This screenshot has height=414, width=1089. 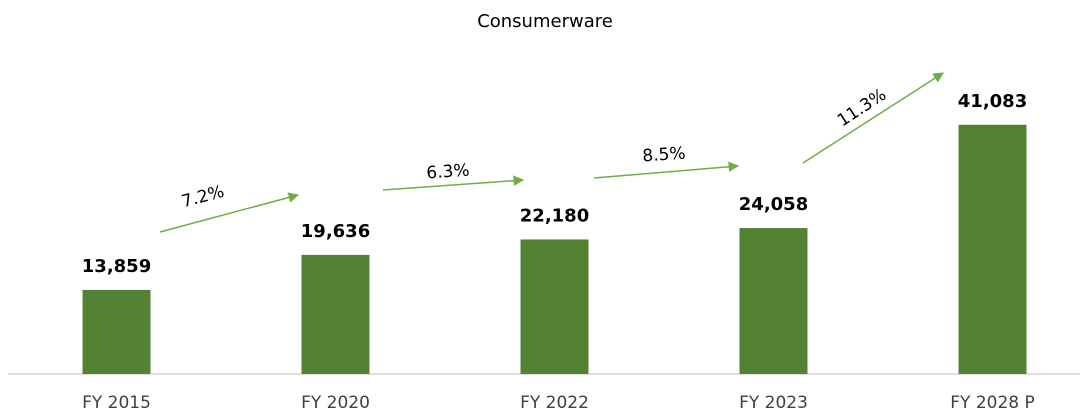 What do you see at coordinates (335, 403) in the screenshot?
I see `x-tick-label: FY 2020` at bounding box center [335, 403].